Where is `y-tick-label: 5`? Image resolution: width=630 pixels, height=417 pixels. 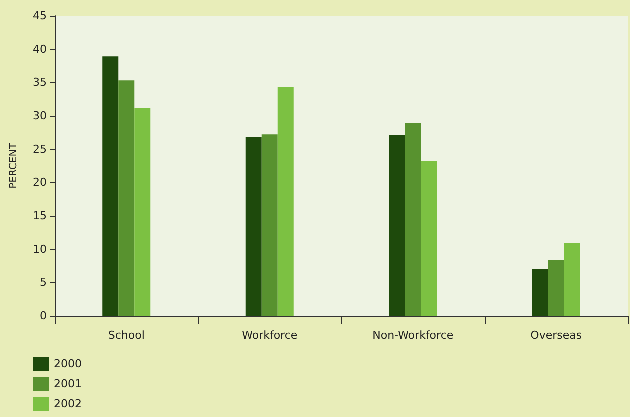
y-tick-label: 5 is located at coordinates (43, 283).